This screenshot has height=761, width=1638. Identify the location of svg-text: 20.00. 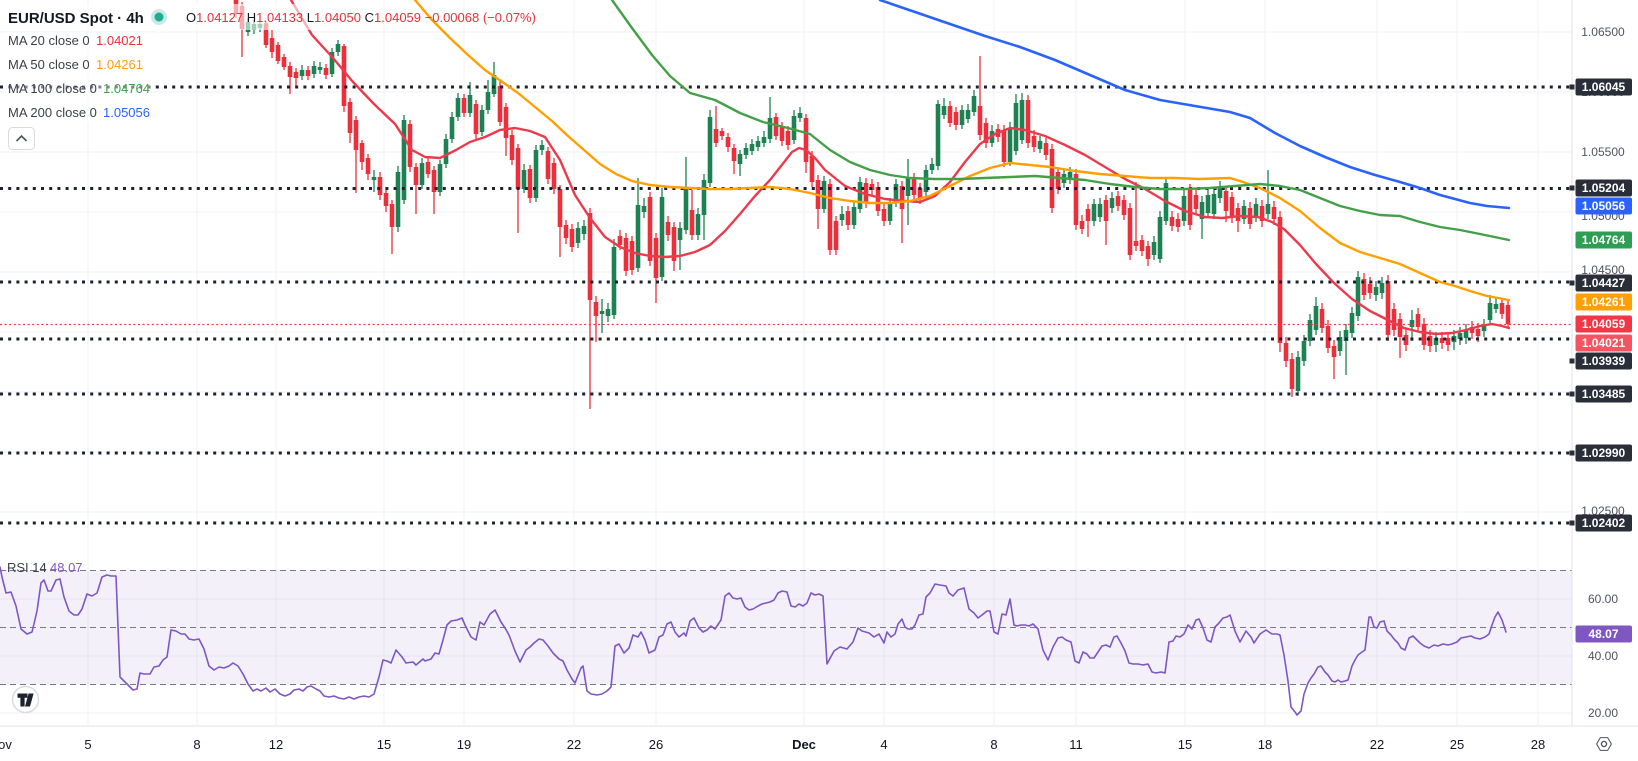
(1603, 713).